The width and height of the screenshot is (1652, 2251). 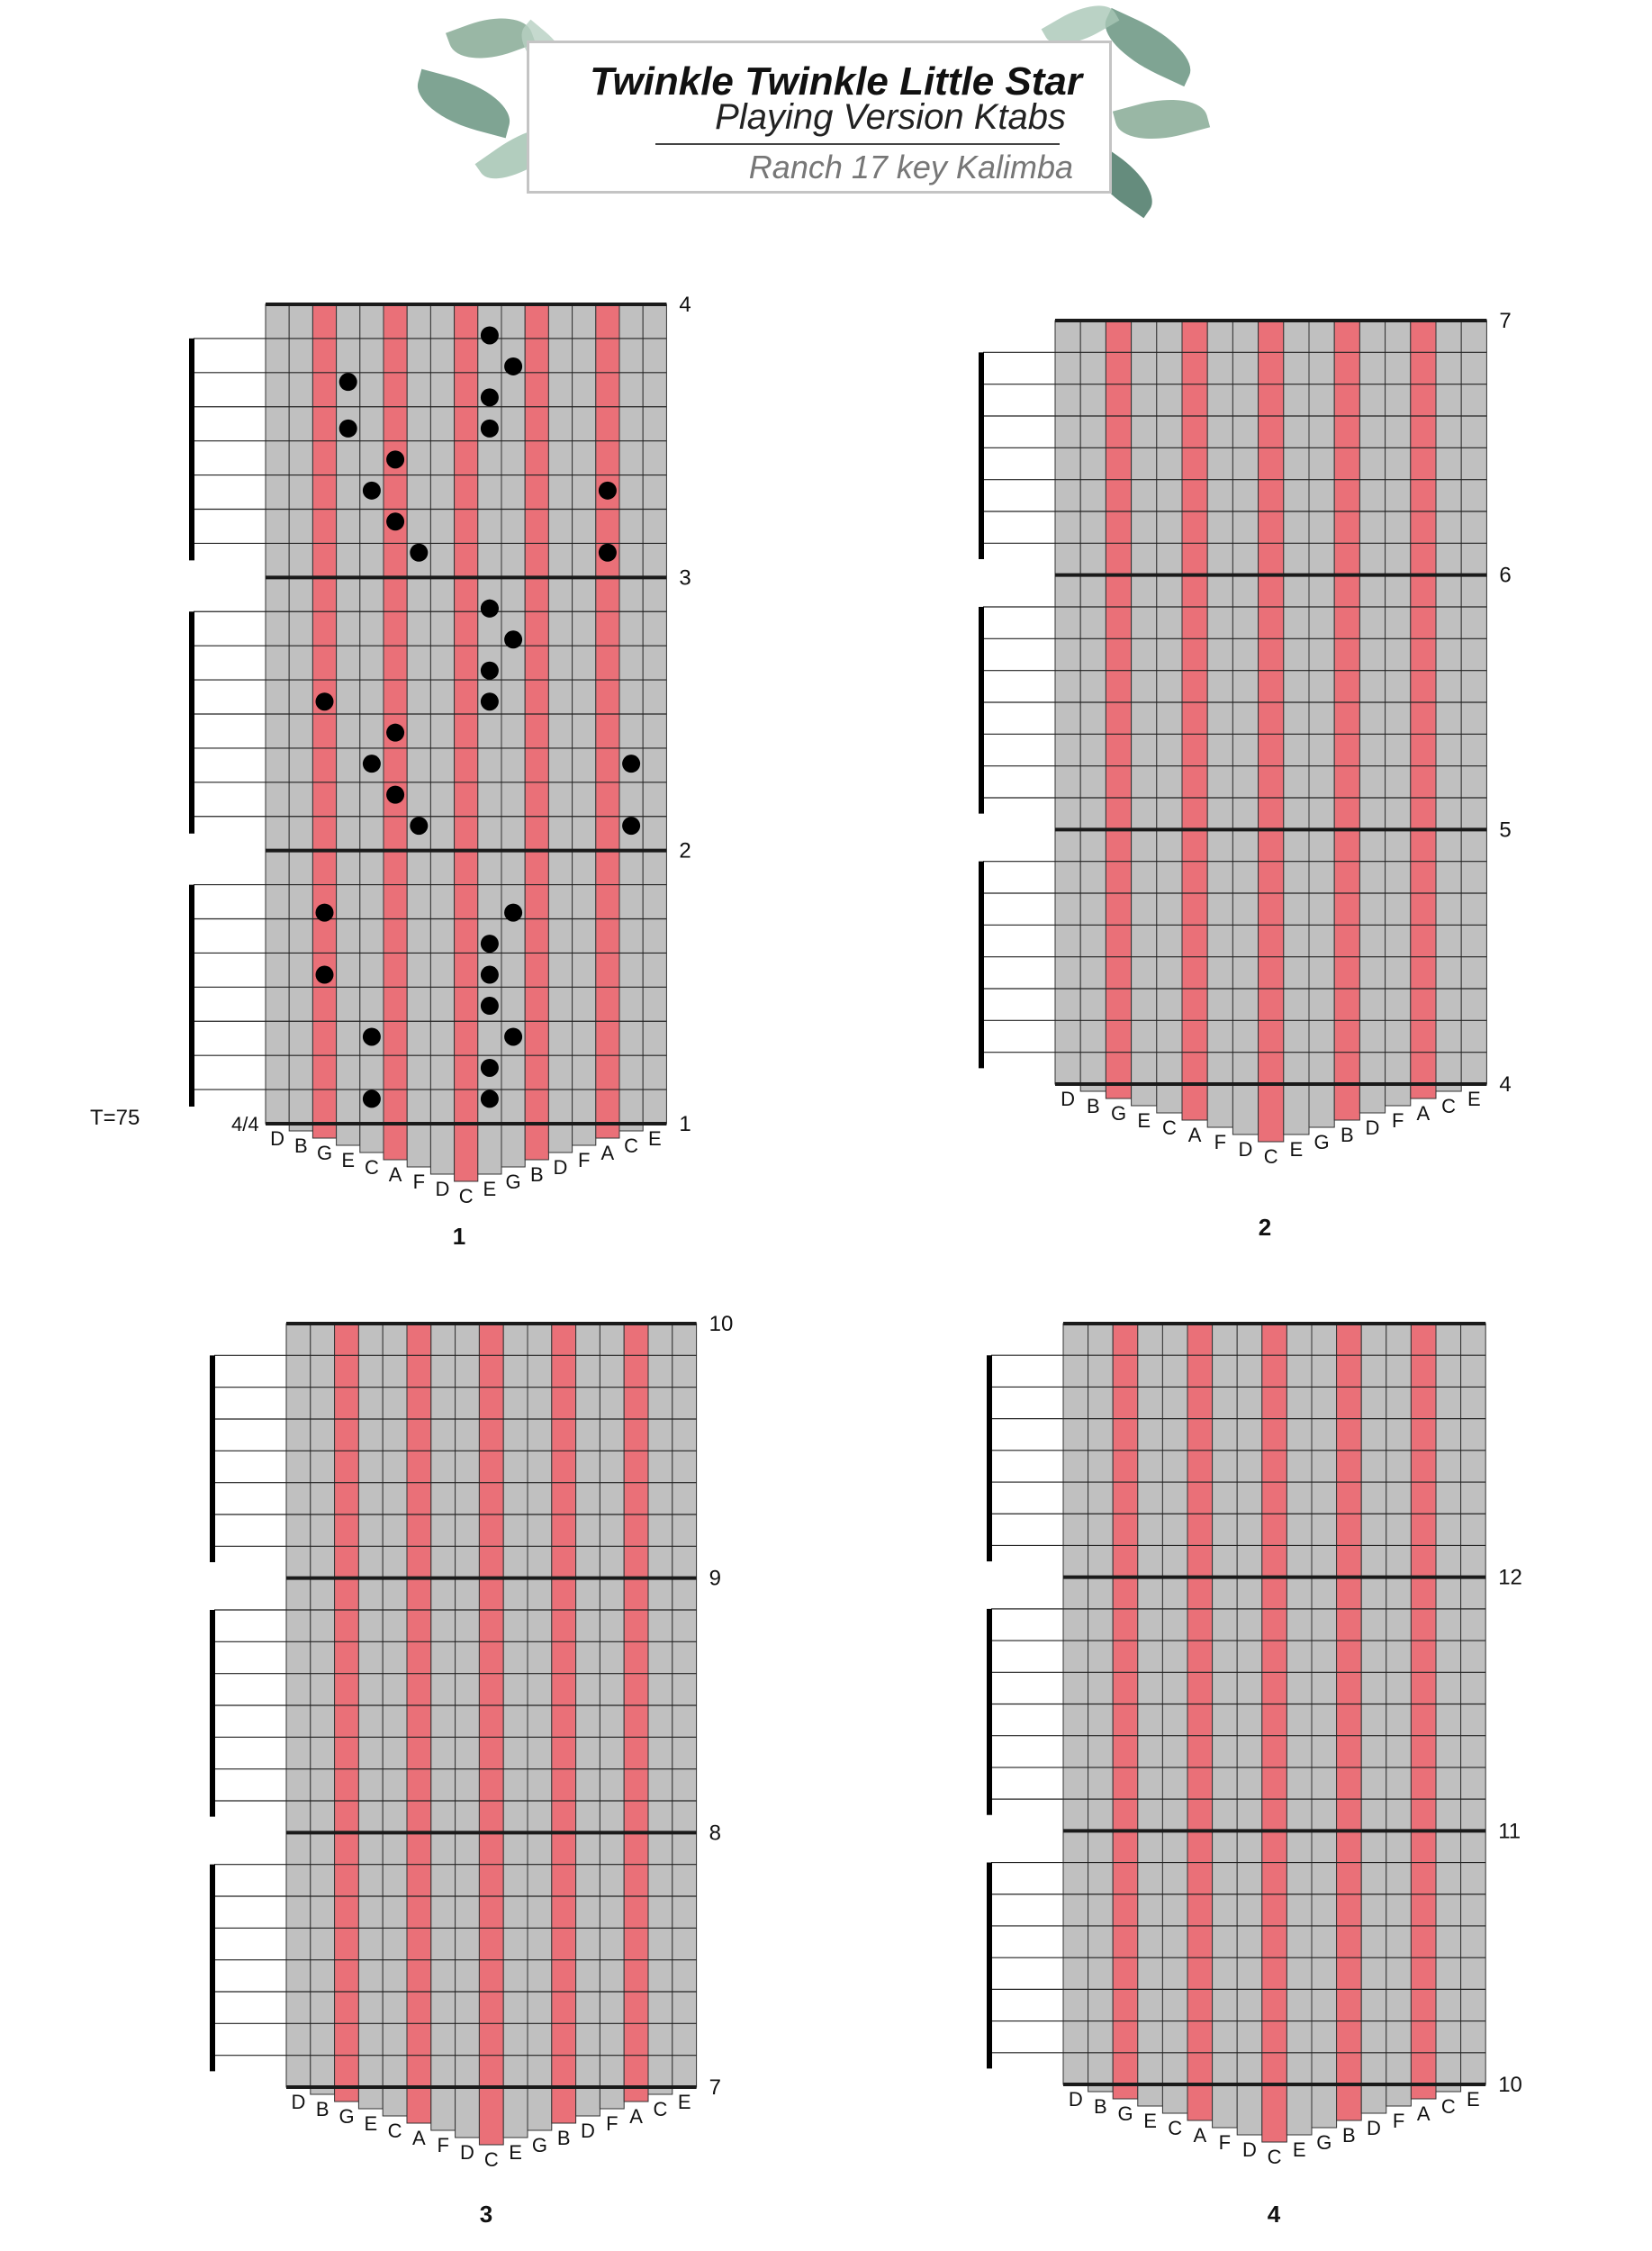 I want to click on song-subtitle: Playing Version Ktabs, so click(x=890, y=117).